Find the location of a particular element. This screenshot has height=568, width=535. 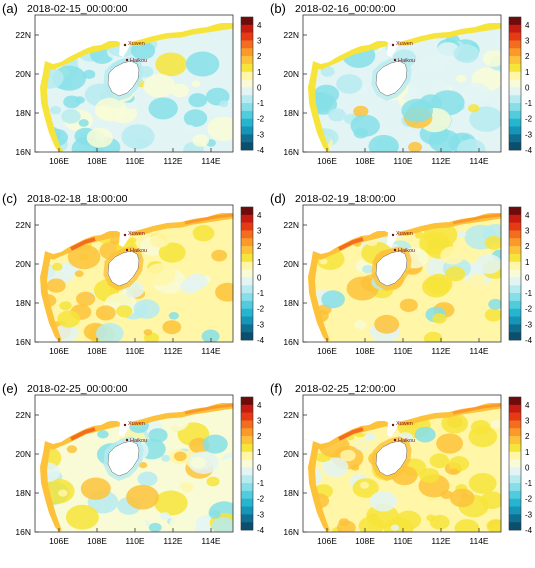

coastal-band is located at coordinates (402, 45).